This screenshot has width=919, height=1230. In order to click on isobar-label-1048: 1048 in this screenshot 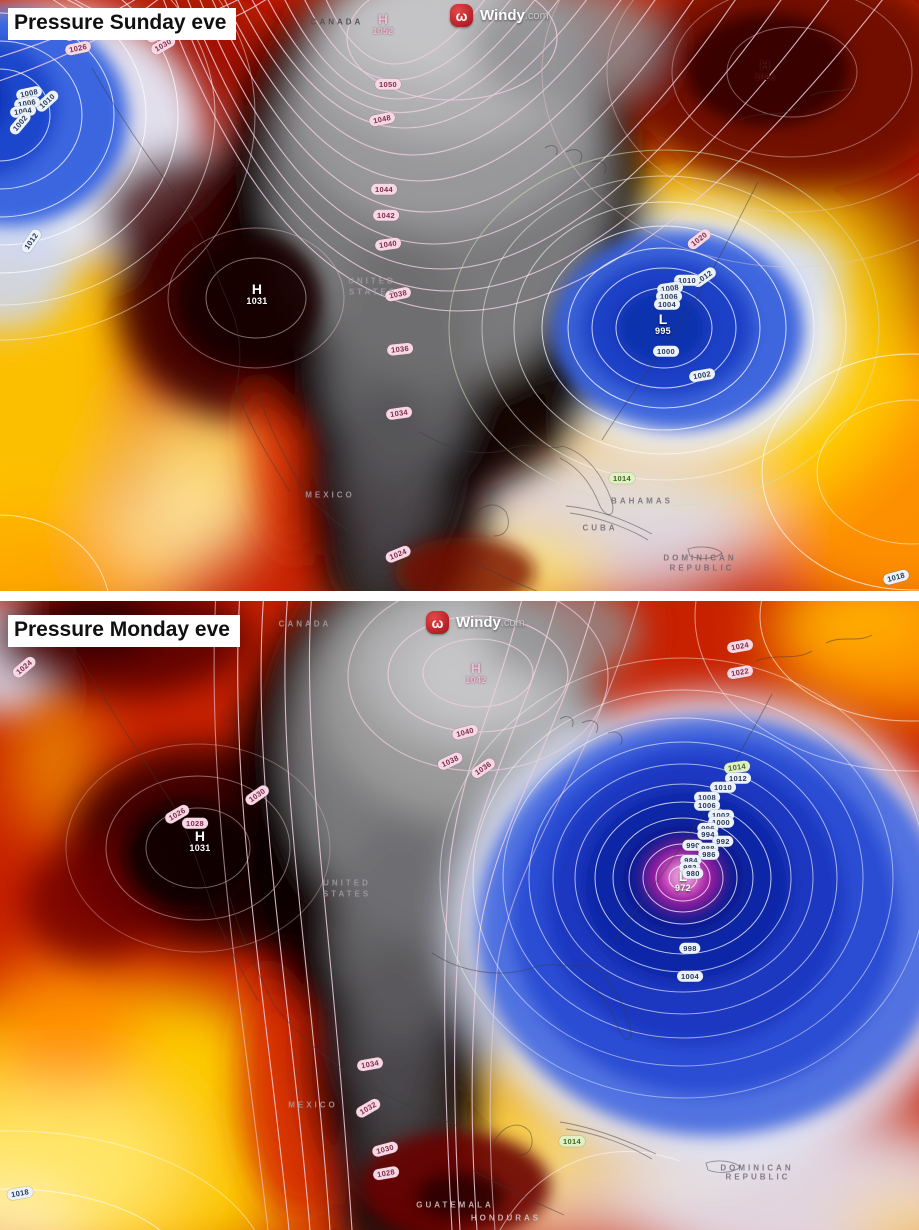, I will do `click(382, 119)`.